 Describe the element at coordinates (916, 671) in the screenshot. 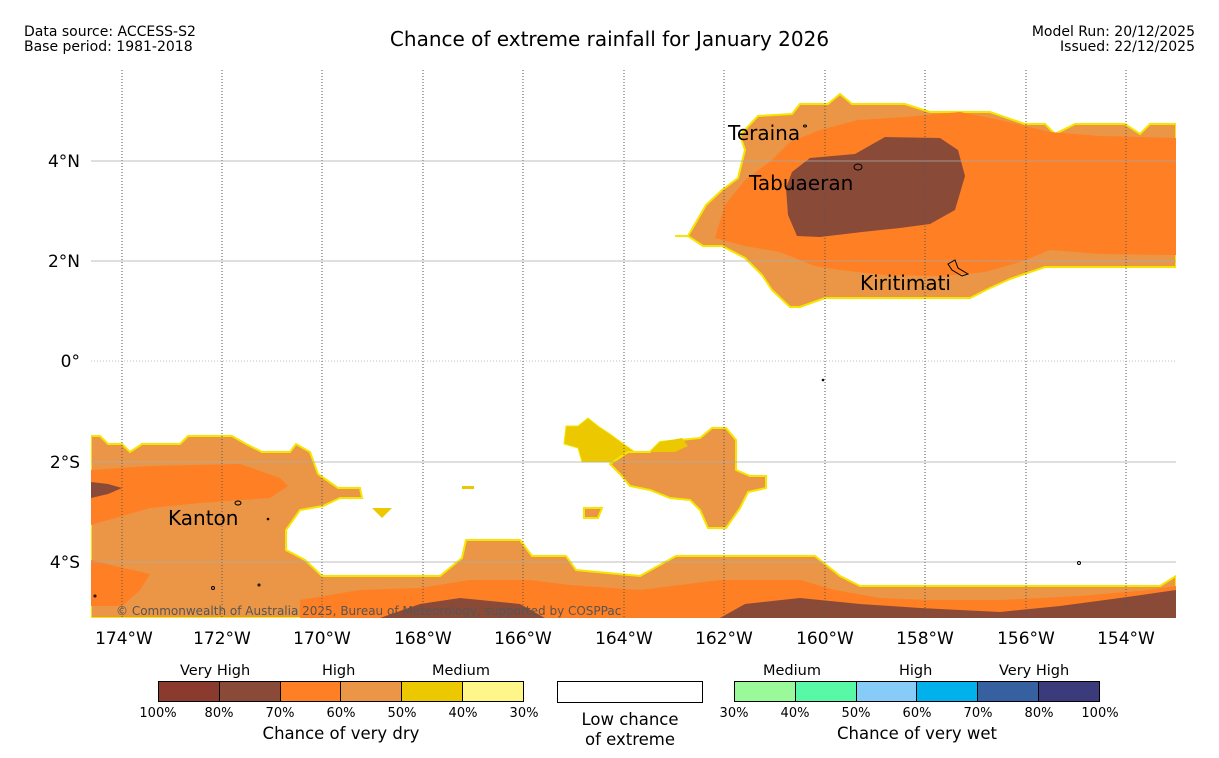

I see `wet-cat-high: High` at that location.